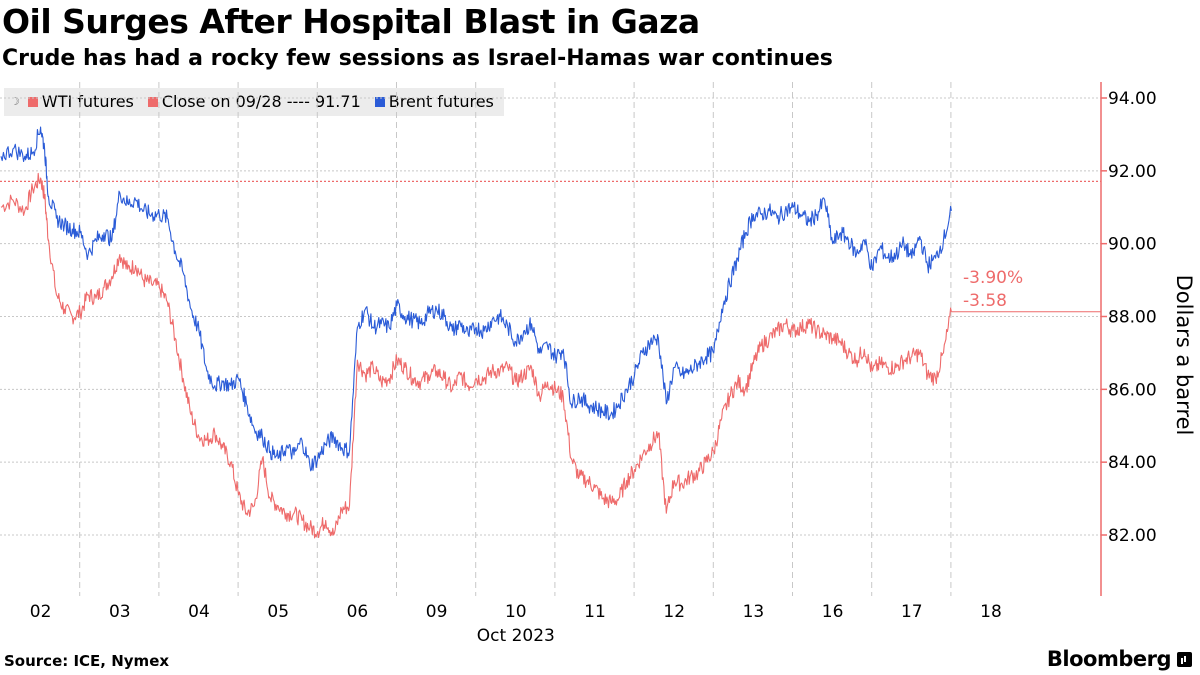  I want to click on legend-label-wti: WTI futures, so click(87, 101).